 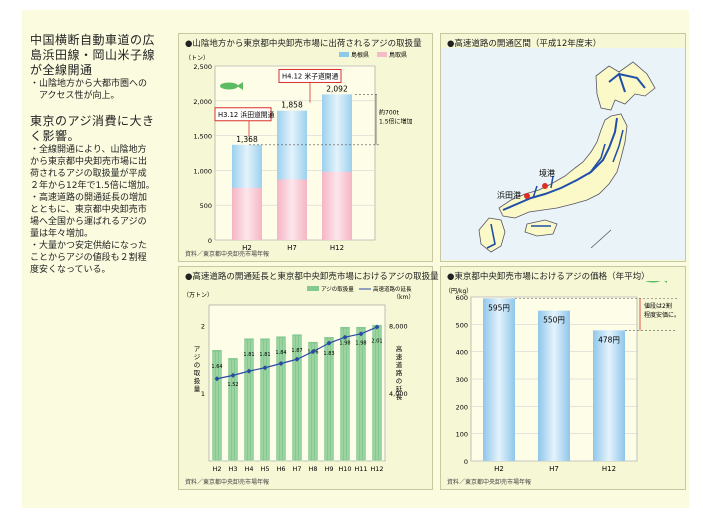 What do you see at coordinates (344, 54) in the screenshot?
I see `legend-swatch-blue` at bounding box center [344, 54].